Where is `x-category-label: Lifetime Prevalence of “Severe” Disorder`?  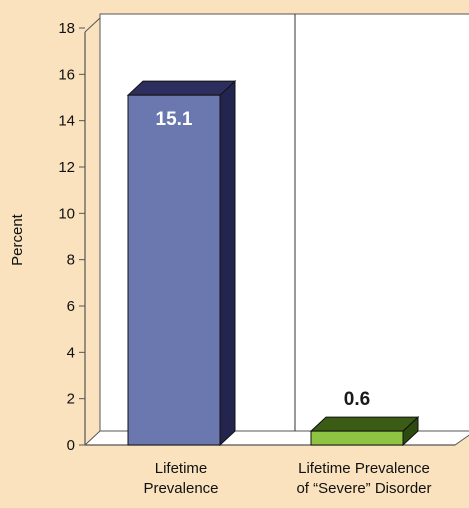 x-category-label: Lifetime Prevalence of “Severe” Disorder is located at coordinates (363, 478).